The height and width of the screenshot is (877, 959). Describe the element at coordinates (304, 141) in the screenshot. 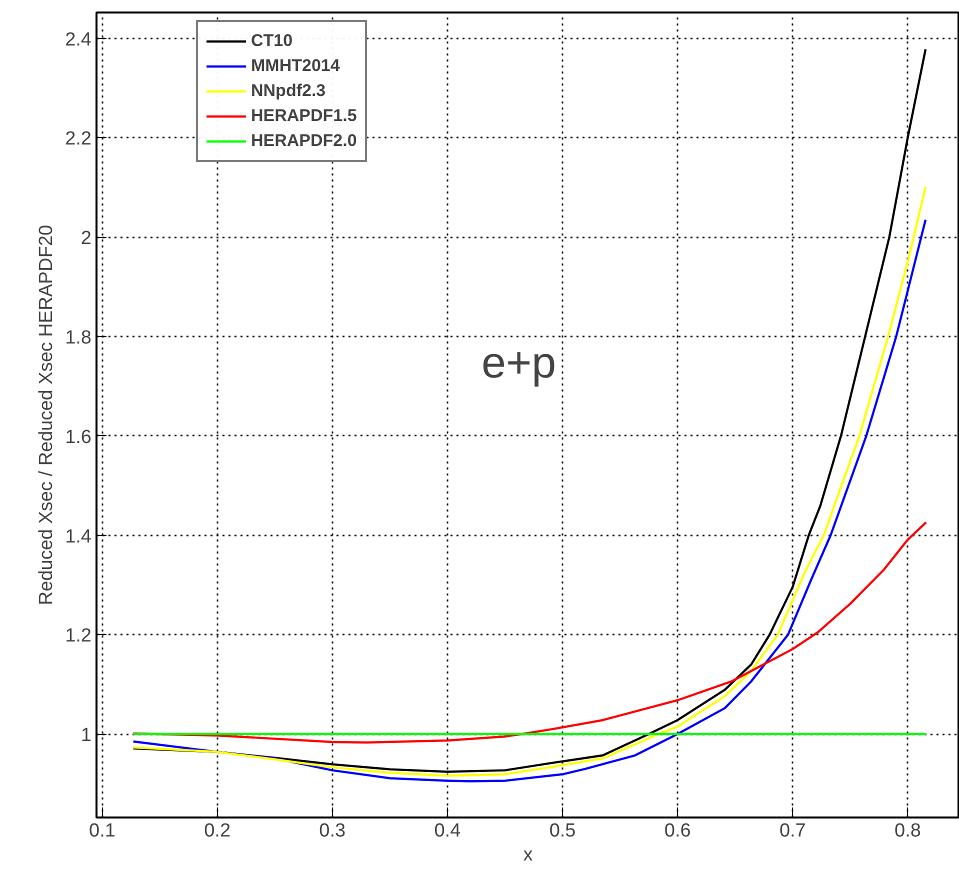

I see `legend-label: HERAPDF2.0` at that location.